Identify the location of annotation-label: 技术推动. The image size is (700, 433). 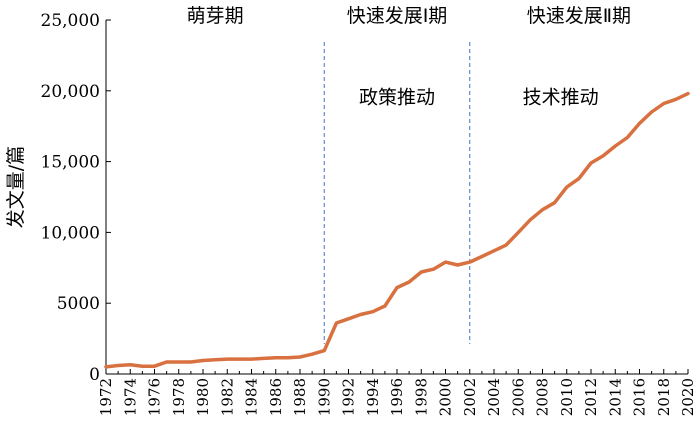
(561, 98).